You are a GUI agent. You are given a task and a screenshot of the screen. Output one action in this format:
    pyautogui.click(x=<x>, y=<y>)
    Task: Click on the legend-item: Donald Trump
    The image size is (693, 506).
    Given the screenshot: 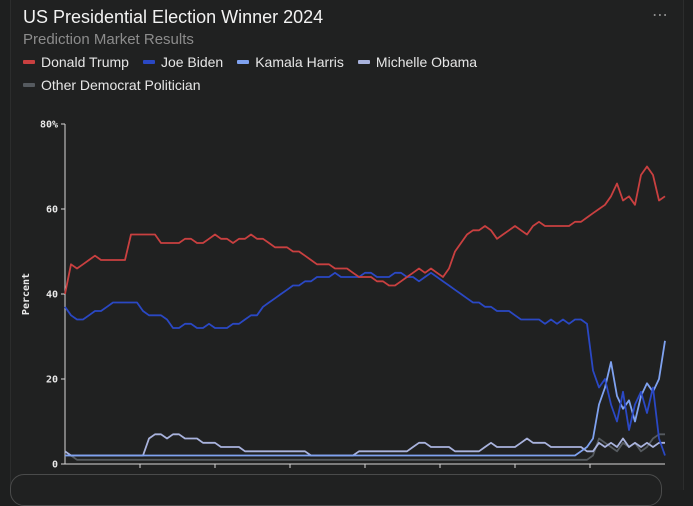 What is the action you would take?
    pyautogui.click(x=76, y=62)
    